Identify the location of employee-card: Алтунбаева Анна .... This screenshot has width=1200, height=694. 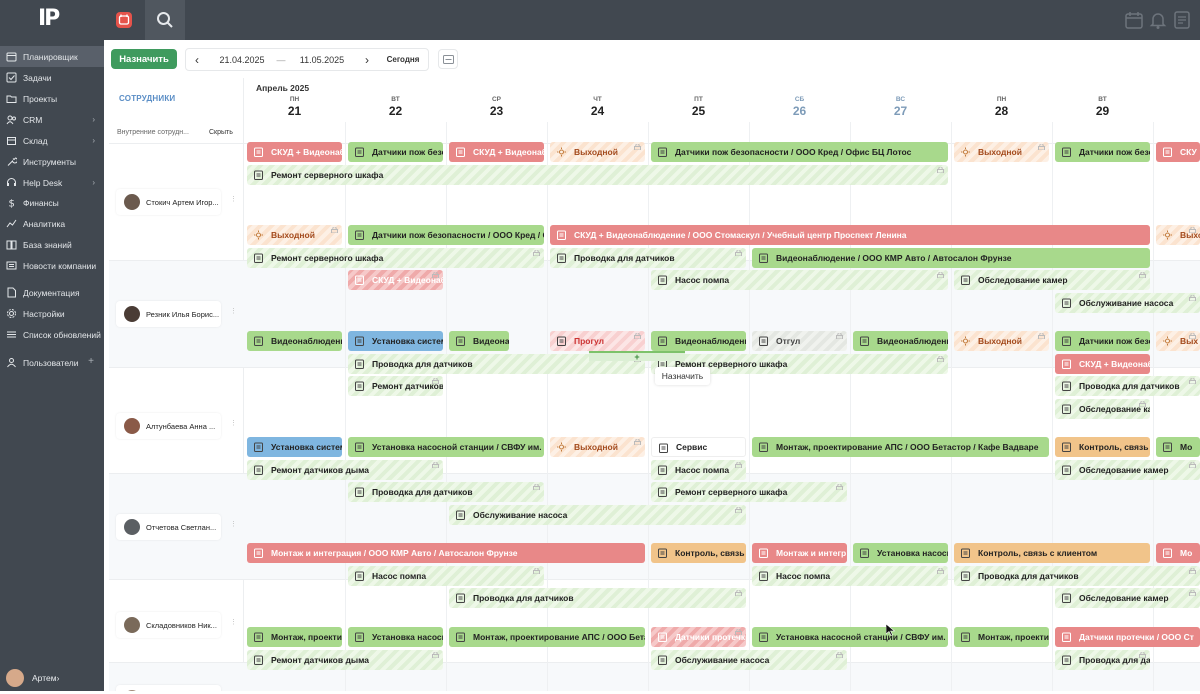
(168, 426).